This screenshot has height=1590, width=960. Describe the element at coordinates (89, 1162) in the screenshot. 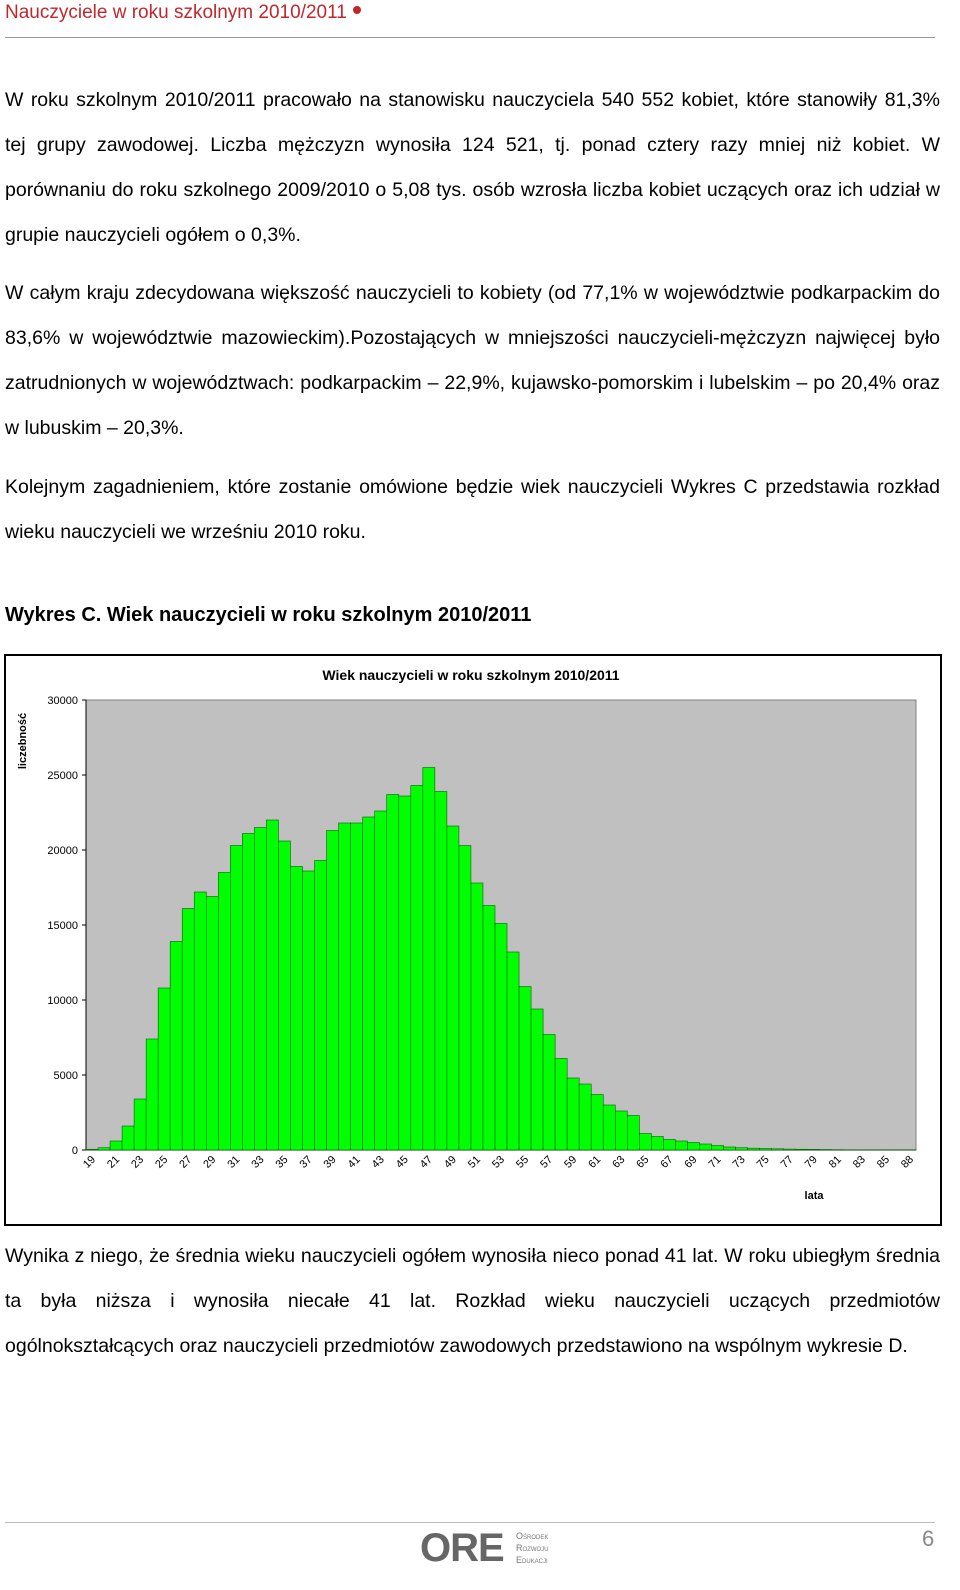

I see `x-tick-label: 19` at that location.